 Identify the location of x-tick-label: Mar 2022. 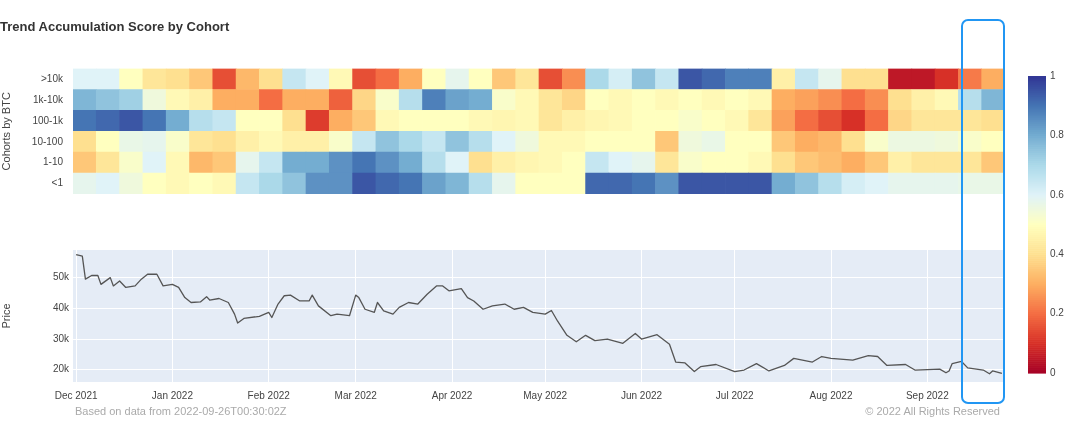
(356, 395).